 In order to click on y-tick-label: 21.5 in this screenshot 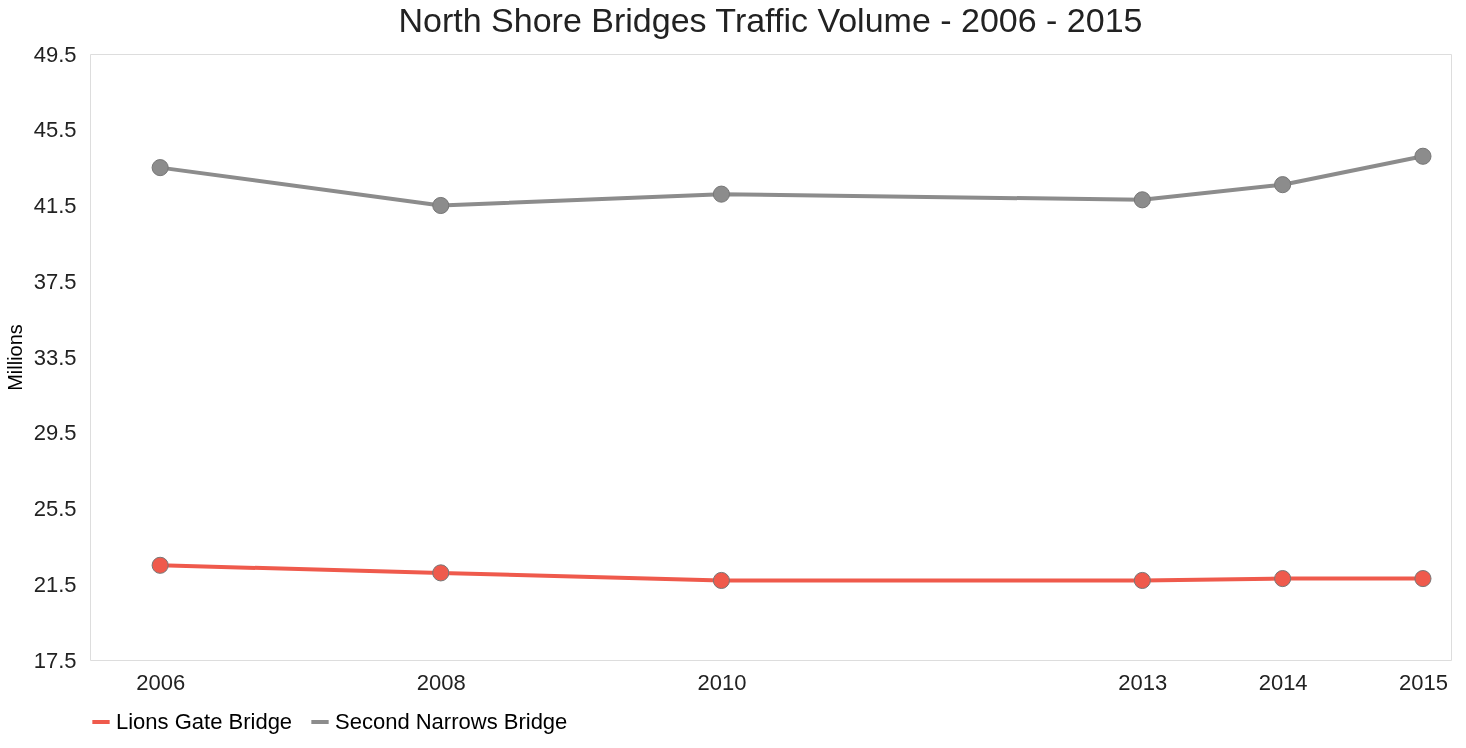, I will do `click(55, 584)`.